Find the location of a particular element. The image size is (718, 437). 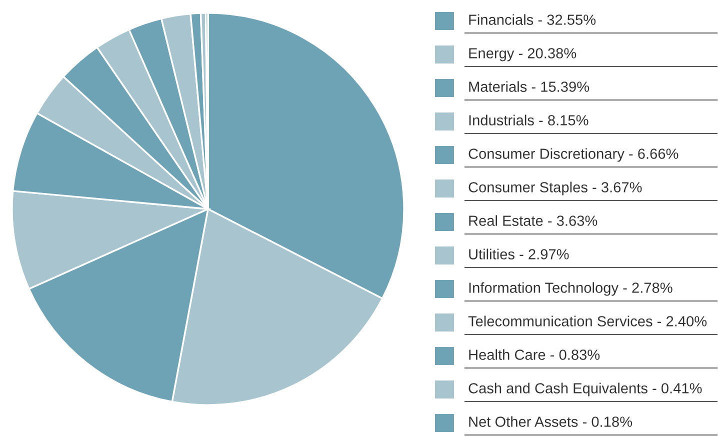

legend-label: Consumer Discretionary - 6.66% is located at coordinates (573, 155).